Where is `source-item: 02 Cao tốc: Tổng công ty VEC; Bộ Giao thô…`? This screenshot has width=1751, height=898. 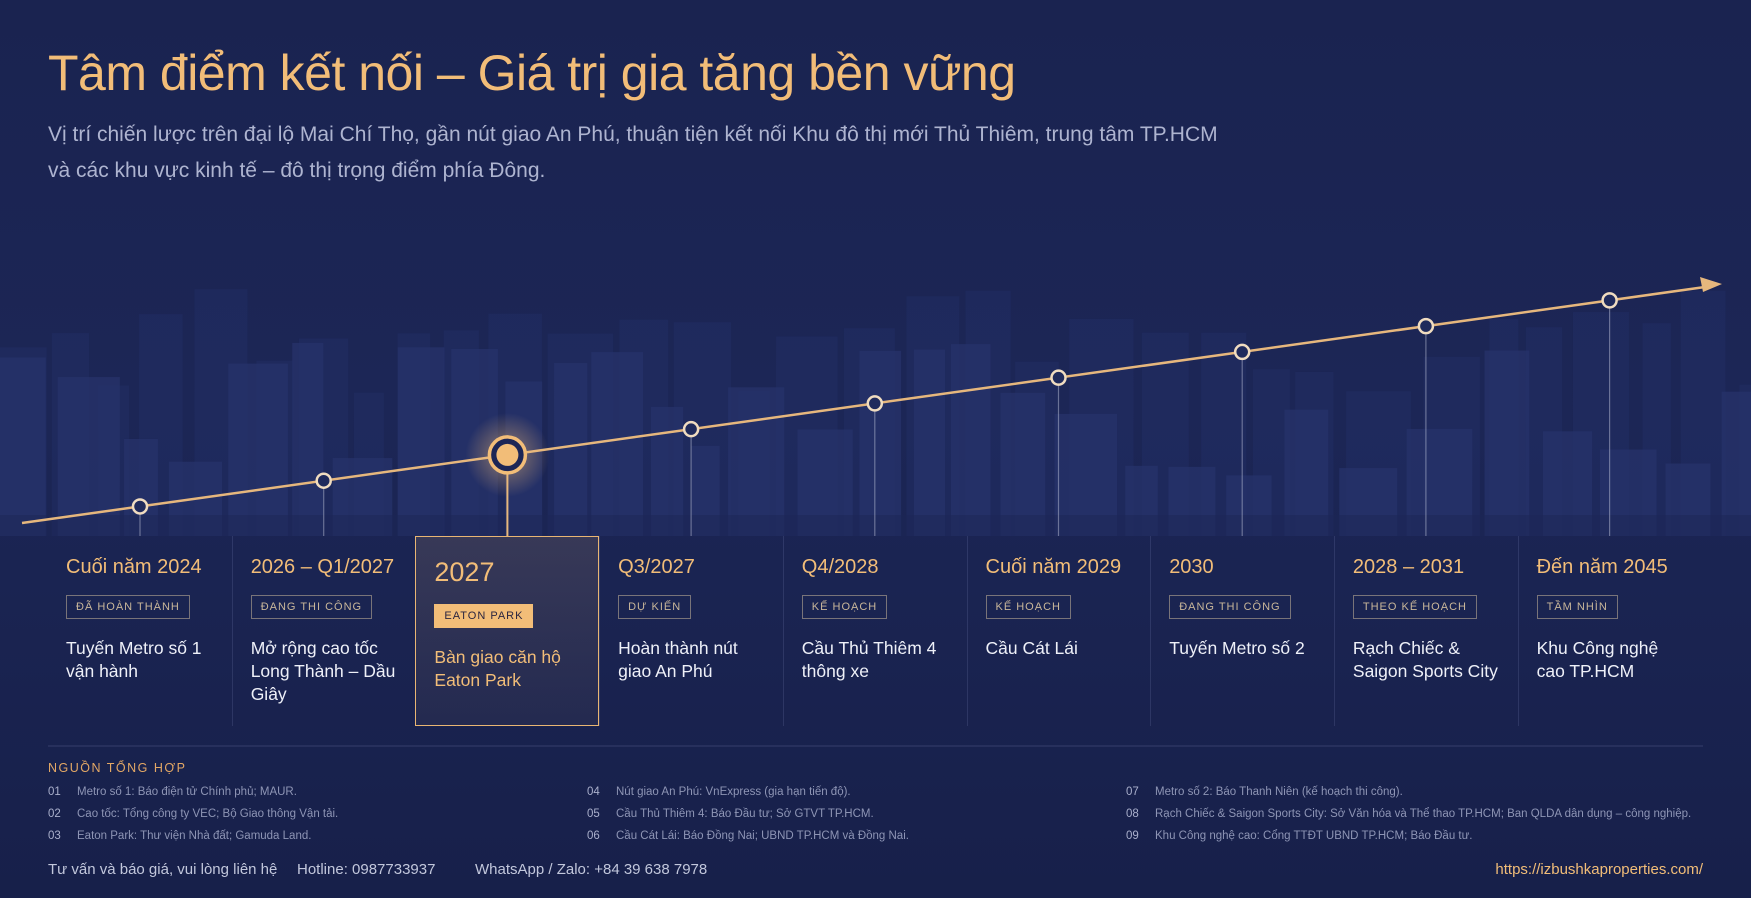 source-item: 02 Cao tốc: Tổng công ty VEC; Bộ Giao thô… is located at coordinates (193, 814).